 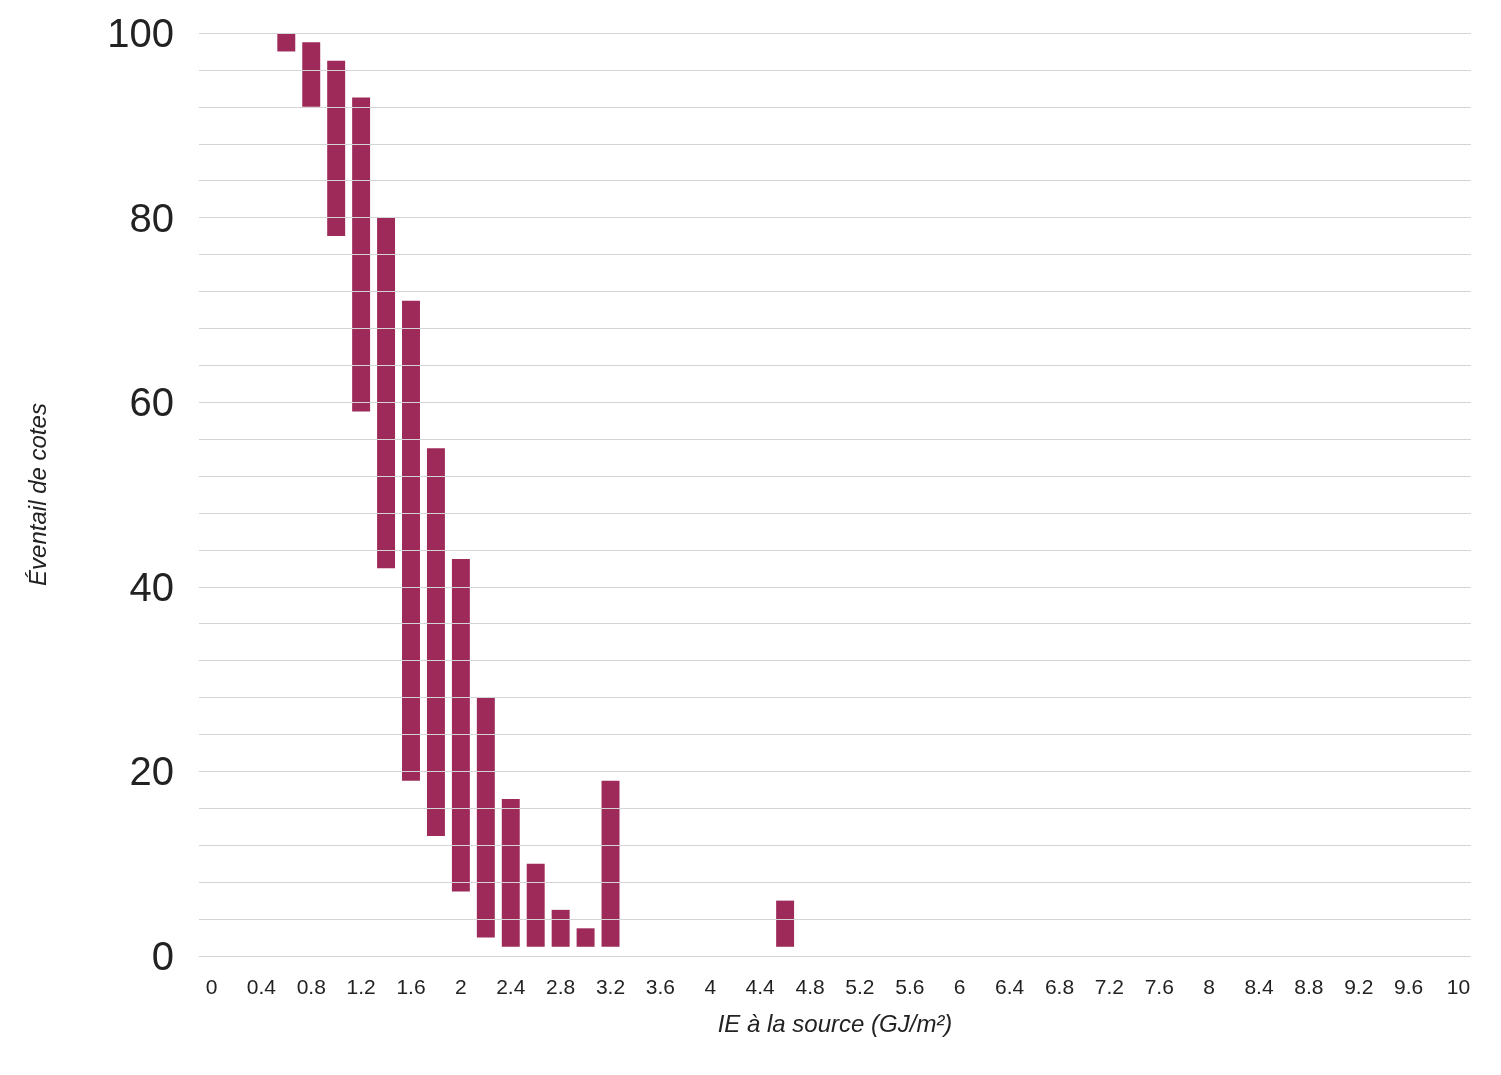 What do you see at coordinates (511, 986) in the screenshot?
I see `x-tick-label: 2.4` at bounding box center [511, 986].